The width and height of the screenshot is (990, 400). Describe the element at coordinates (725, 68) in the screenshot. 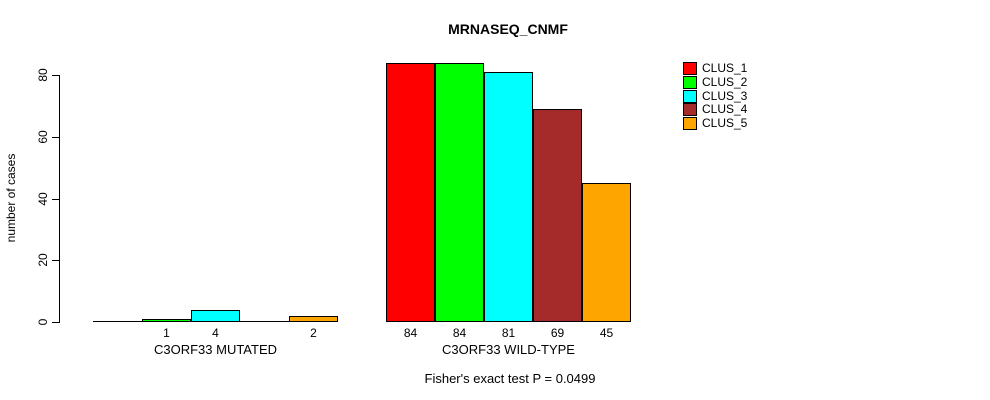

I see `legend-label: CLUS_1` at that location.